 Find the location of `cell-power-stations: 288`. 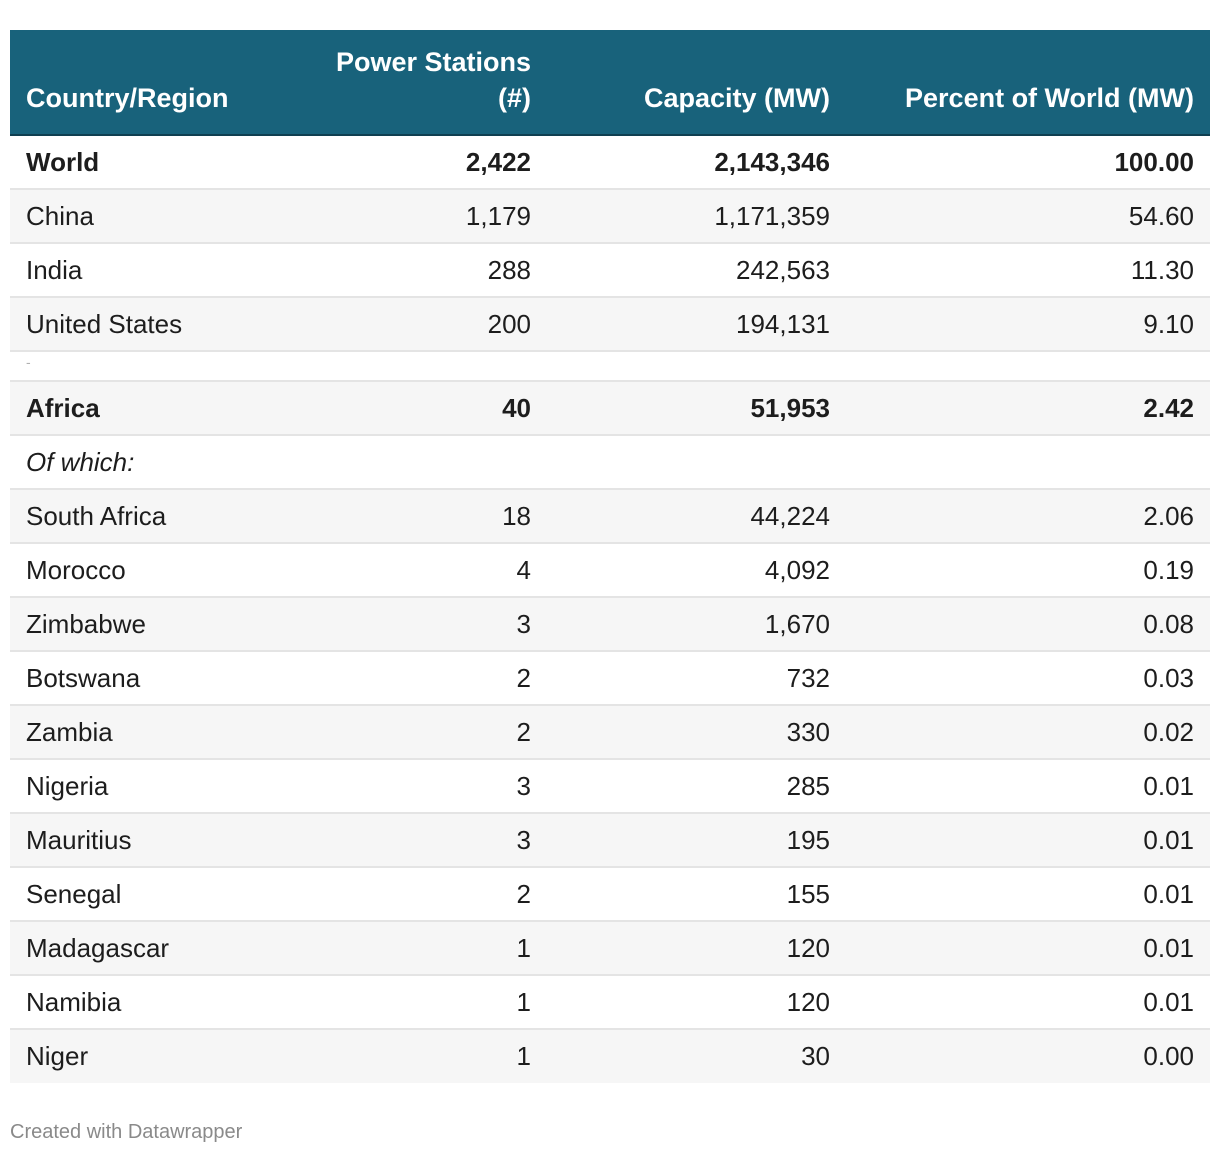

cell-power-stations: 288 is located at coordinates (428, 270).